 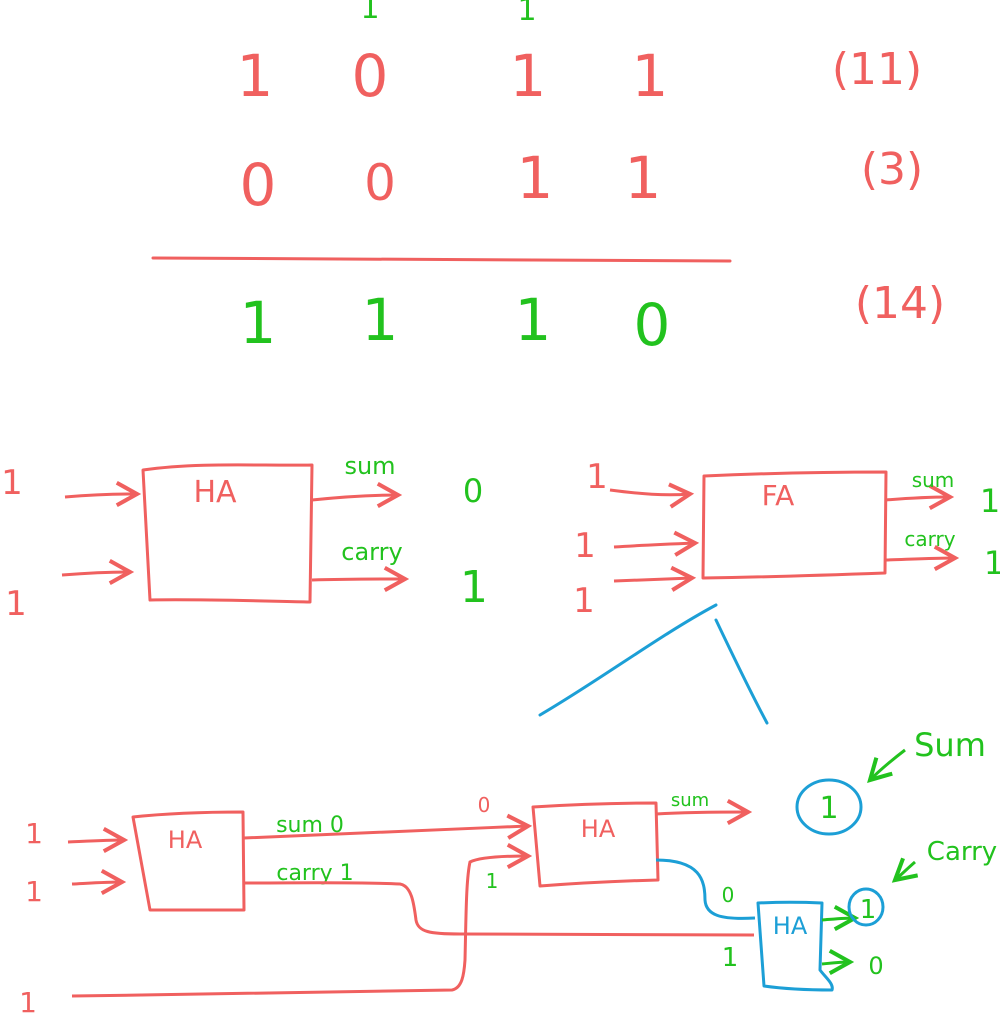 What do you see at coordinates (628, 660) in the screenshot?
I see `expansion-line-left` at bounding box center [628, 660].